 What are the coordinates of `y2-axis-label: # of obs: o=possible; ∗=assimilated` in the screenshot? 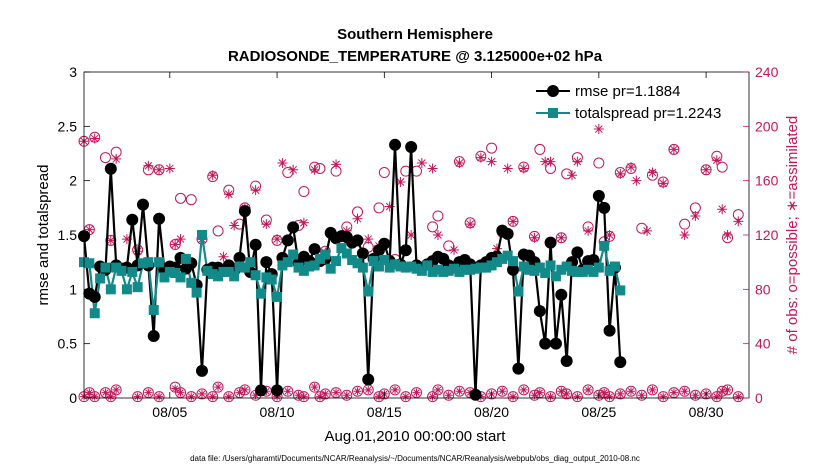 It's located at (792, 235).